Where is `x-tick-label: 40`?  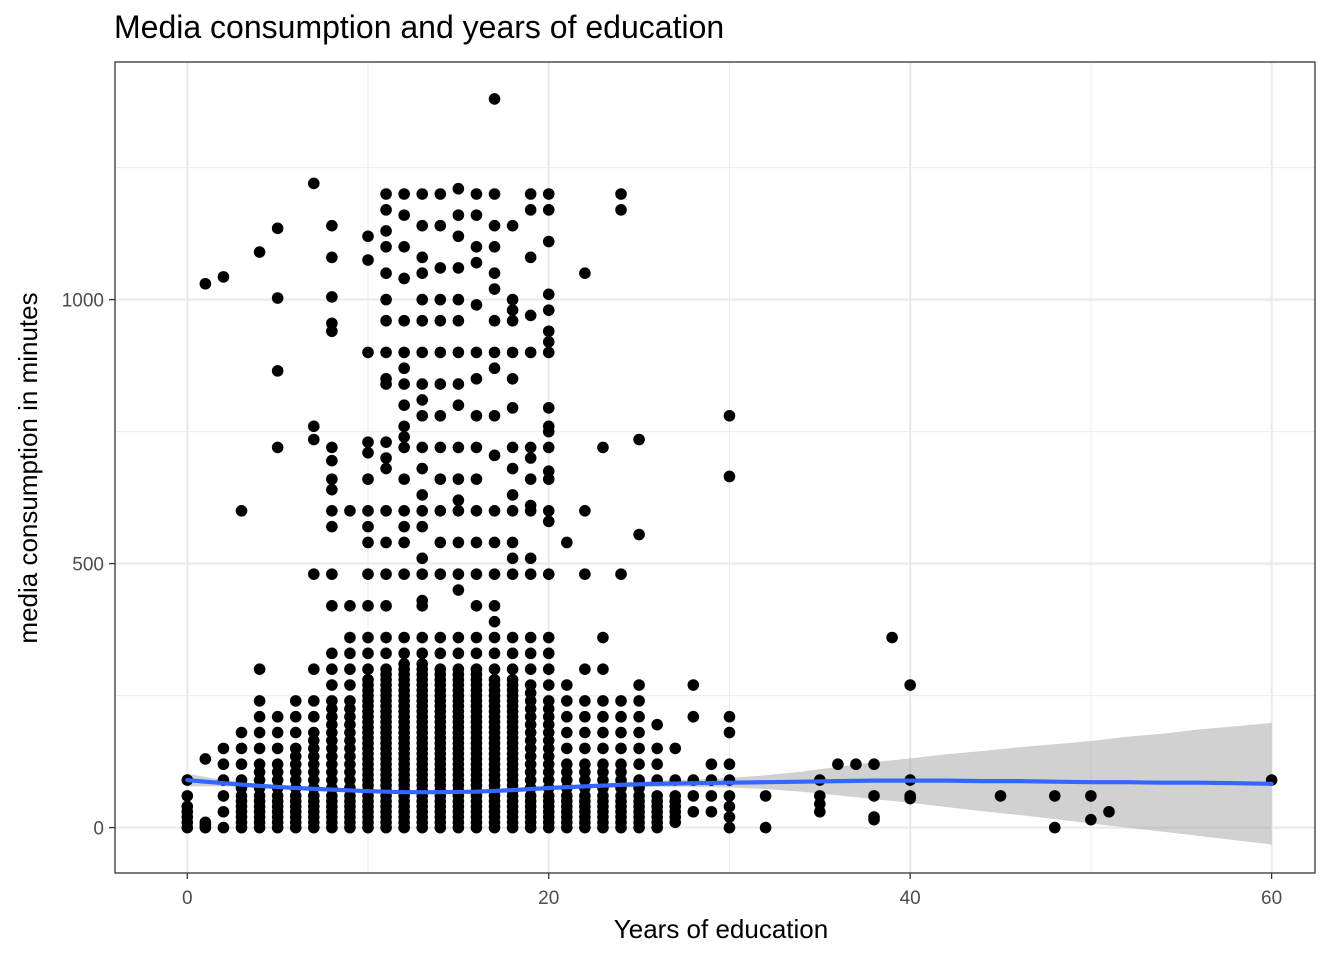
x-tick-label: 40 is located at coordinates (910, 898).